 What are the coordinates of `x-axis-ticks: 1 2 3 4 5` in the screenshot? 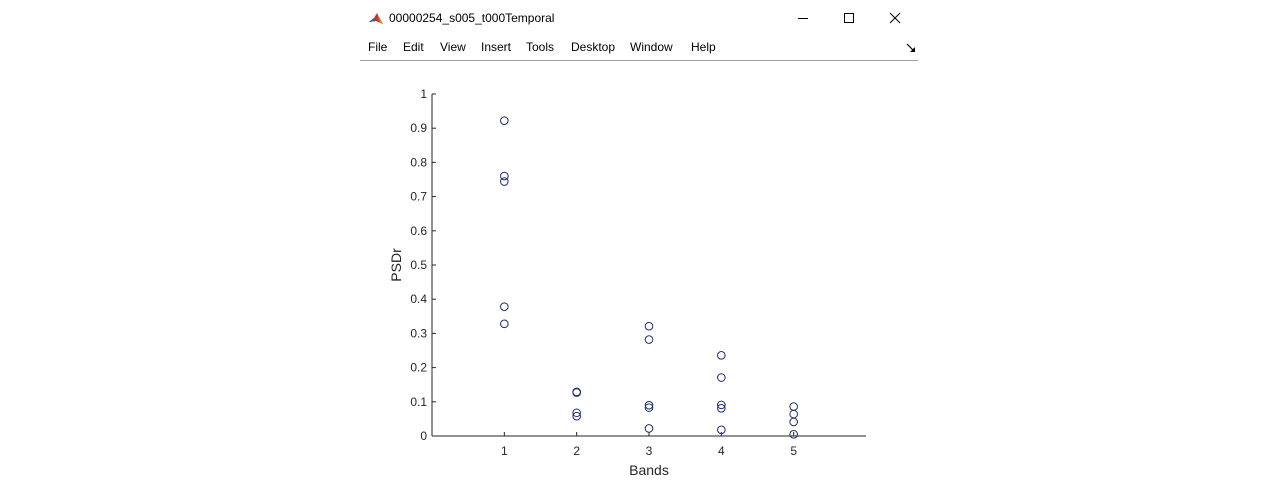 It's located at (649, 445).